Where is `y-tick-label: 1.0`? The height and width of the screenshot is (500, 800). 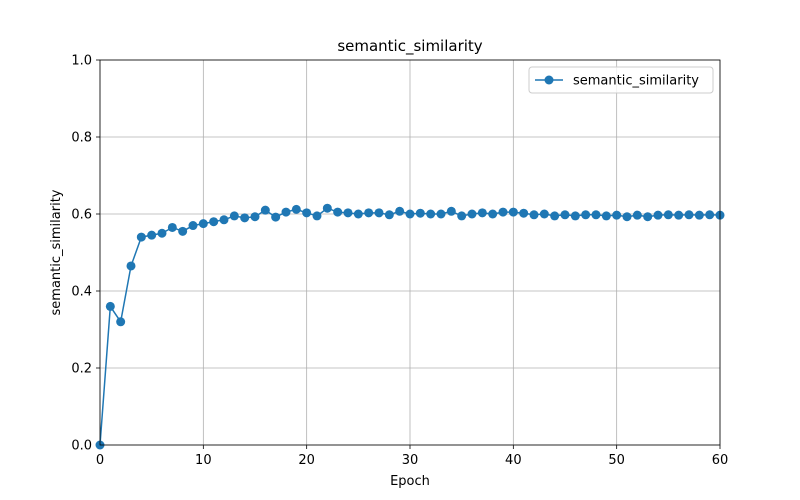 y-tick-label: 1.0 is located at coordinates (81, 61).